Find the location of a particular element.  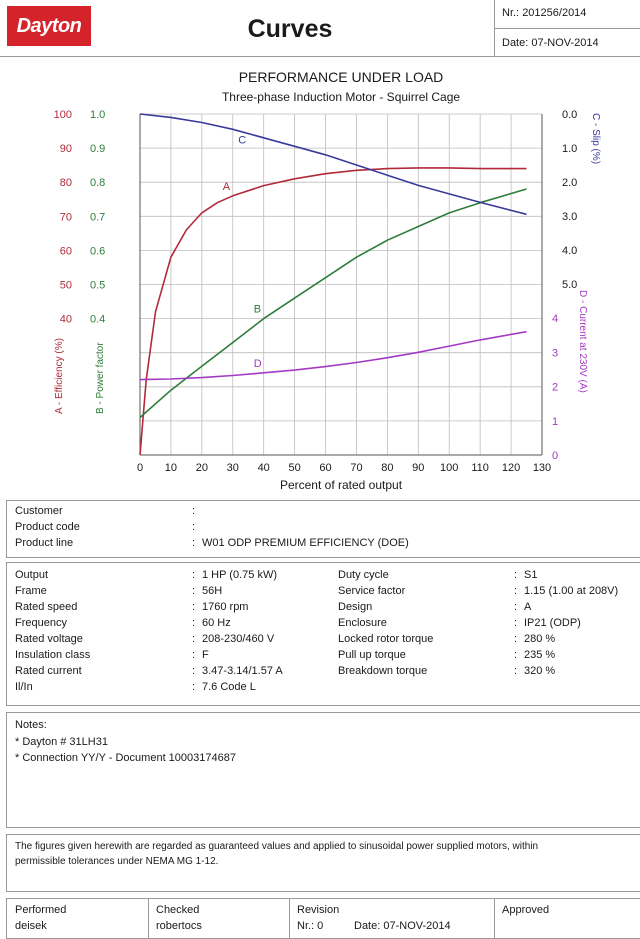

series-b-line is located at coordinates (333, 303).